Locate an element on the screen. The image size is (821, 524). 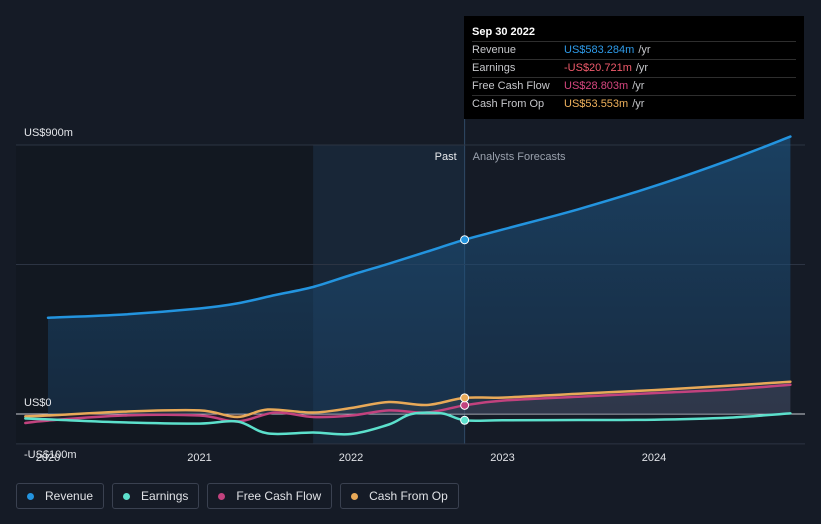
legend-item-cash-from-op: Cash From Op is located at coordinates (399, 496).